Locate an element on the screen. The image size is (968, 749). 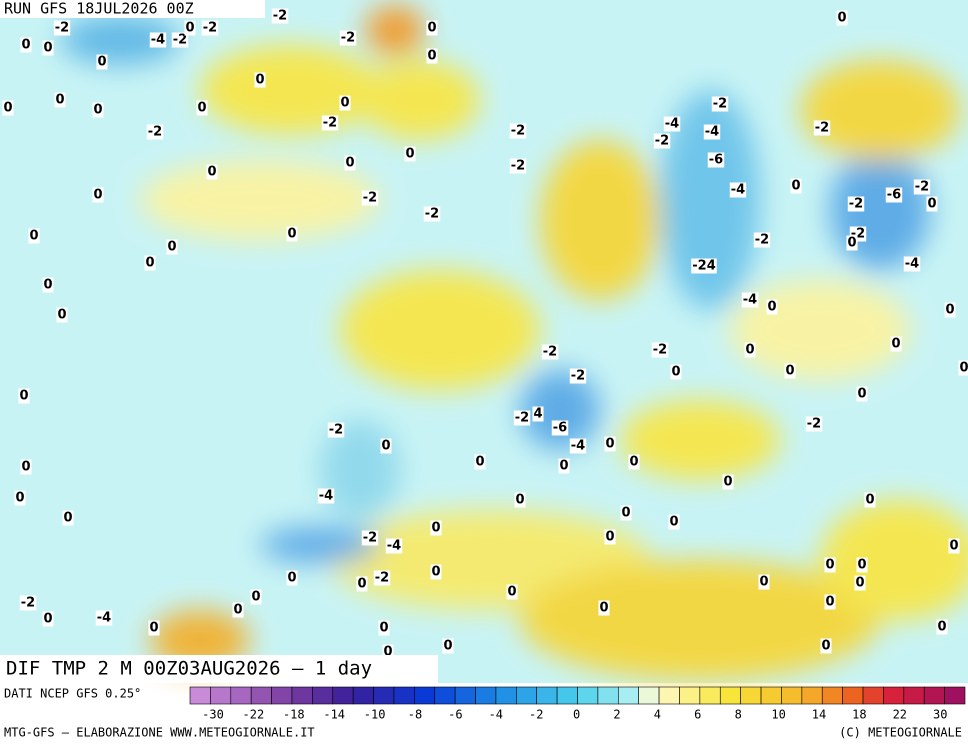
colorbar-tick-label: 8 is located at coordinates (738, 715).